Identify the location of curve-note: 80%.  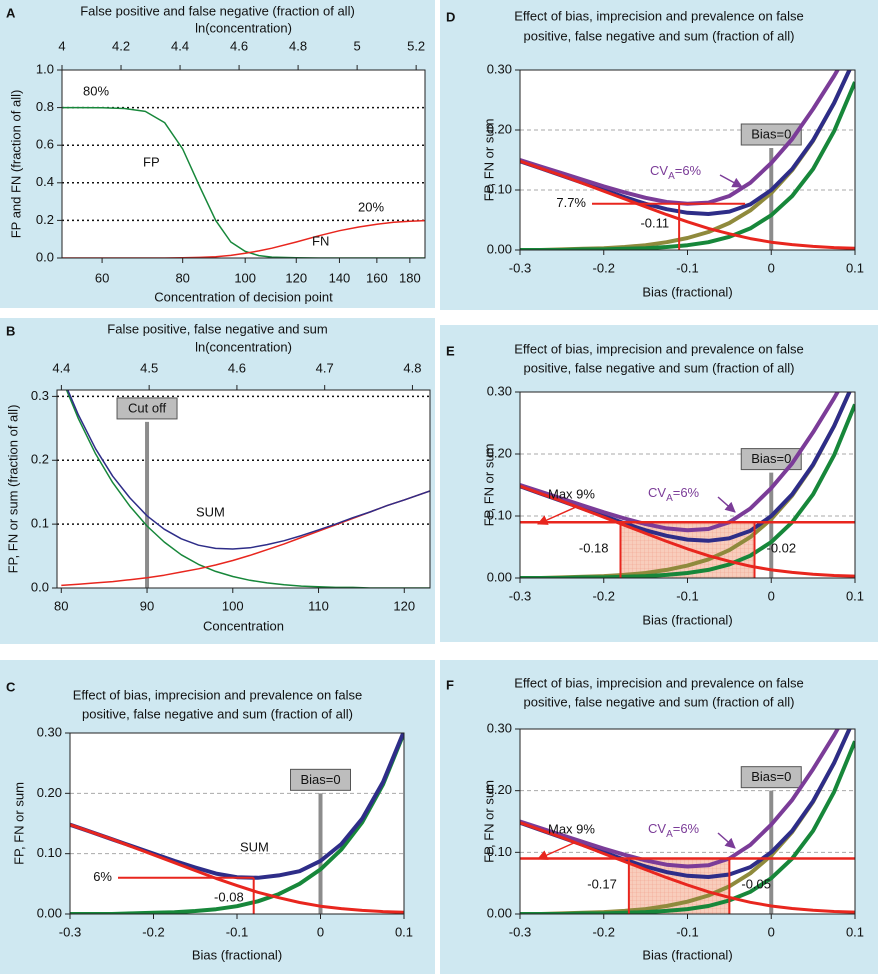
(96, 90).